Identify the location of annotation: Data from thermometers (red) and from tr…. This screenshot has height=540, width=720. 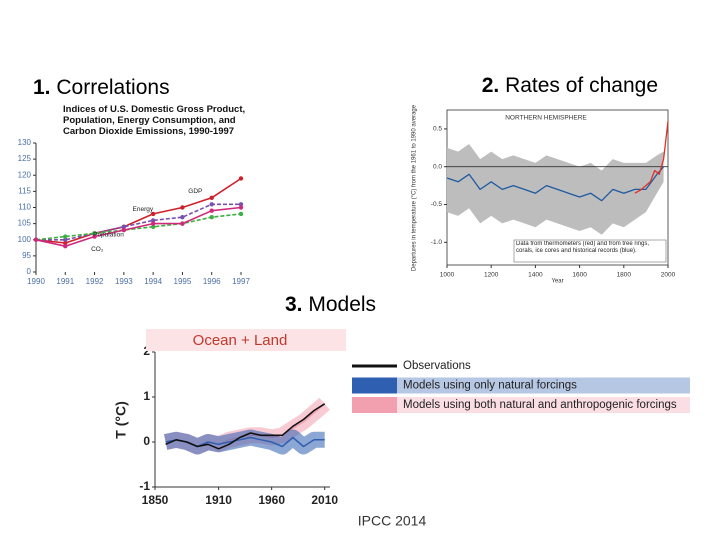
(583, 247).